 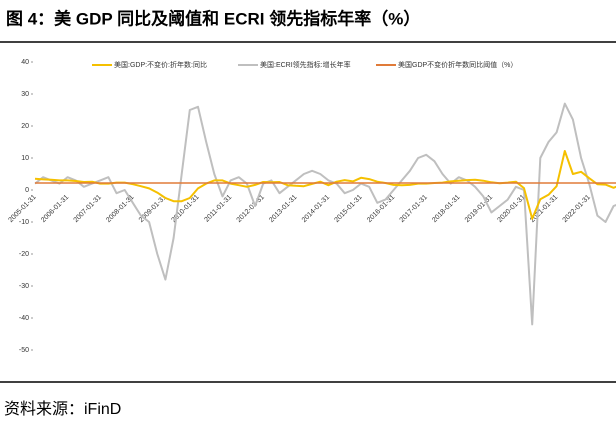 I want to click on y-tick-label: -30, so click(x=24, y=286).